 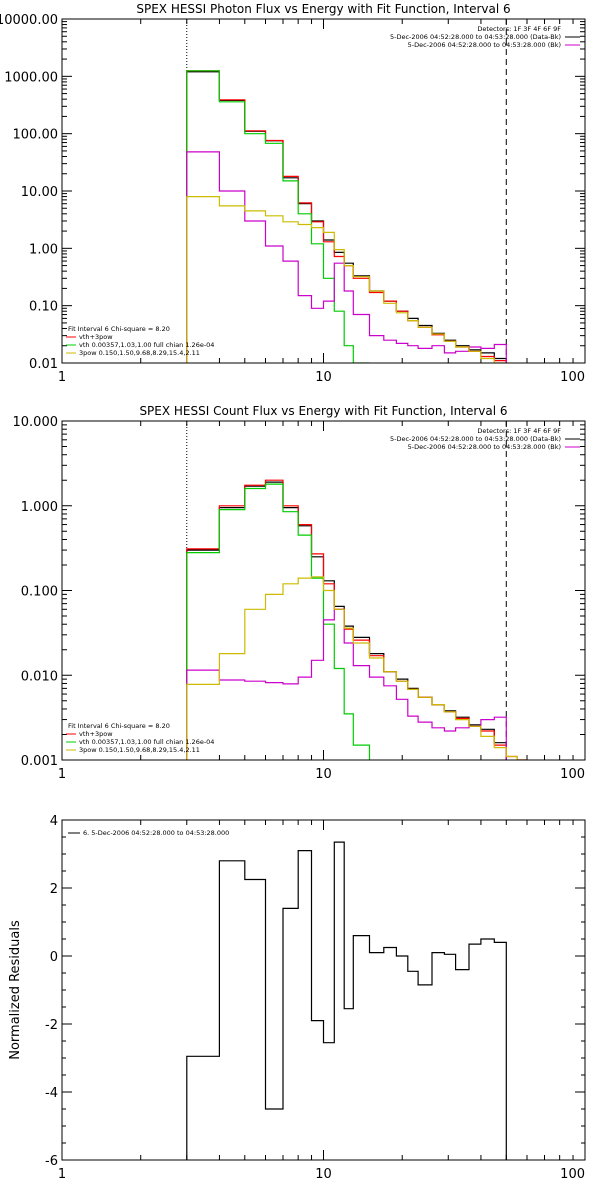 What do you see at coordinates (39, 761) in the screenshot?
I see `y-tick-label: 0.001` at bounding box center [39, 761].